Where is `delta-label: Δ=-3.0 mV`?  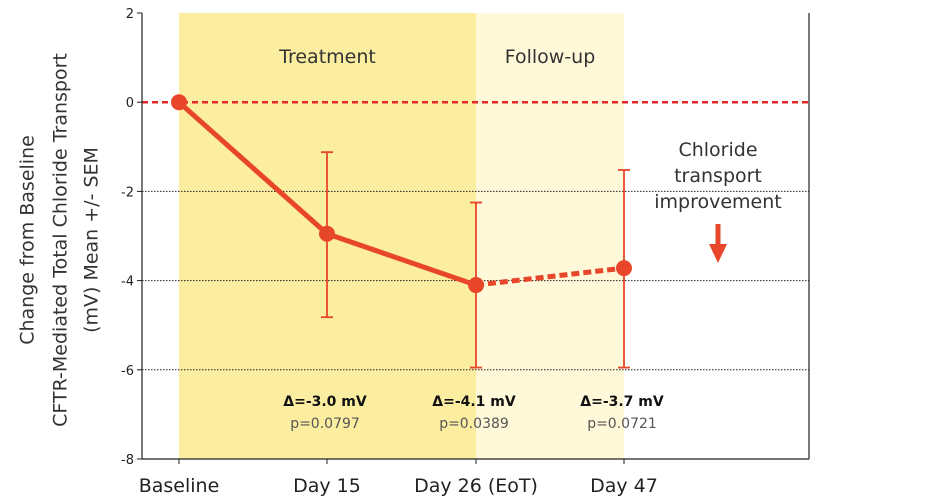
delta-label: Δ=-3.0 mV is located at coordinates (325, 402).